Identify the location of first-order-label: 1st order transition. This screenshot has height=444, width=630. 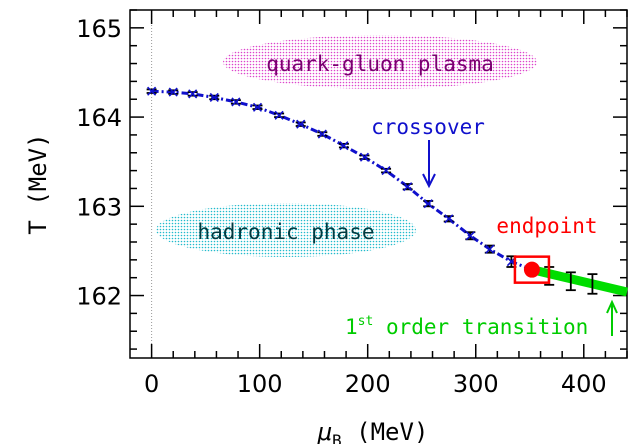
(466, 326).